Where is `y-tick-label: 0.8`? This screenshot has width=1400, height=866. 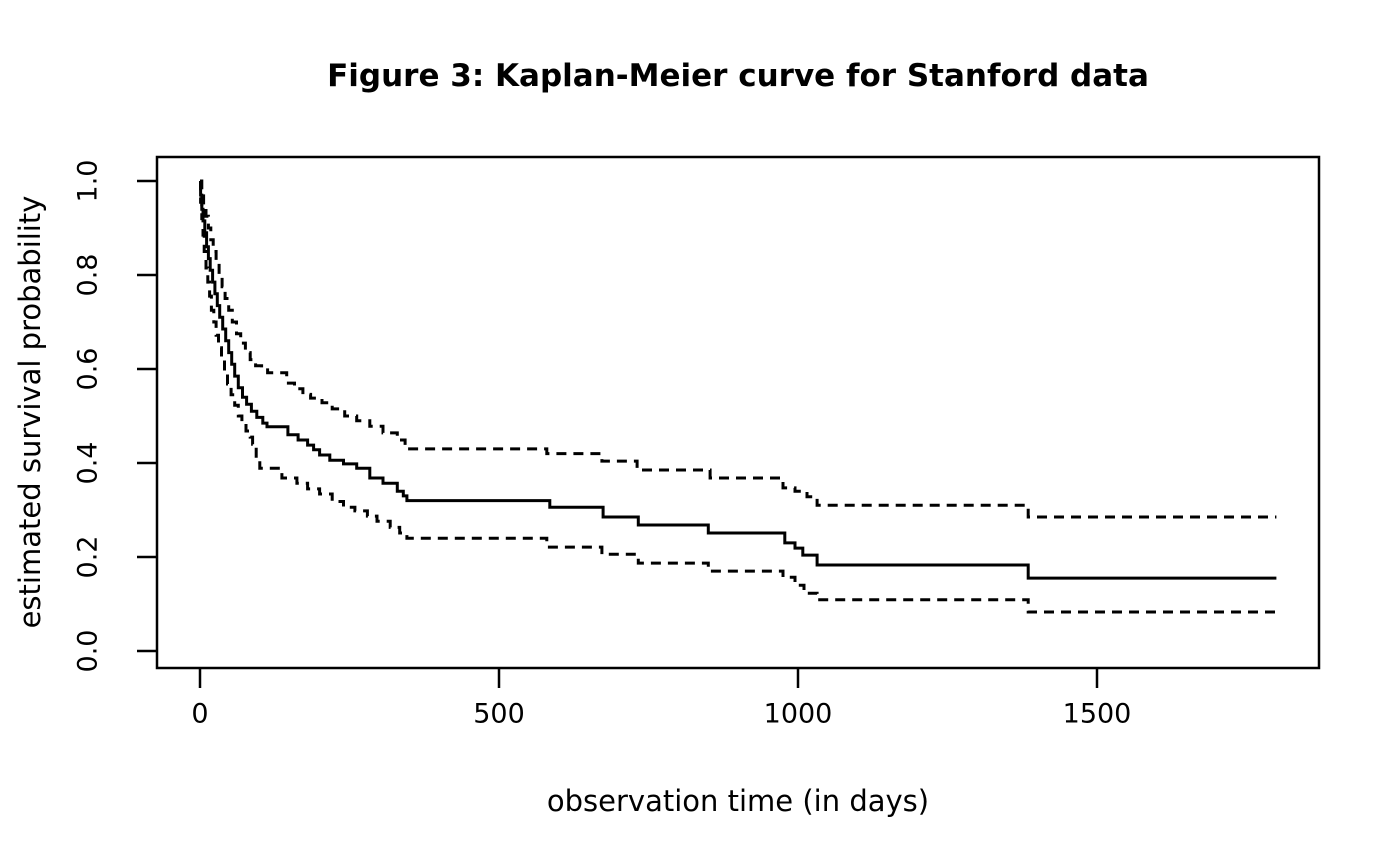 y-tick-label: 0.8 is located at coordinates (88, 275).